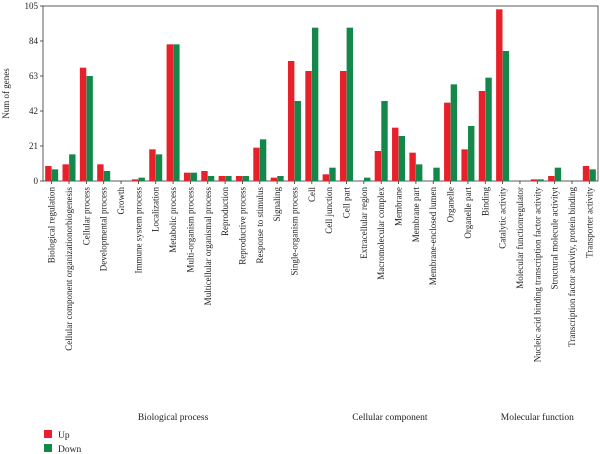 The image size is (600, 454). I want to click on y-tick-label: 0, so click(36, 181).